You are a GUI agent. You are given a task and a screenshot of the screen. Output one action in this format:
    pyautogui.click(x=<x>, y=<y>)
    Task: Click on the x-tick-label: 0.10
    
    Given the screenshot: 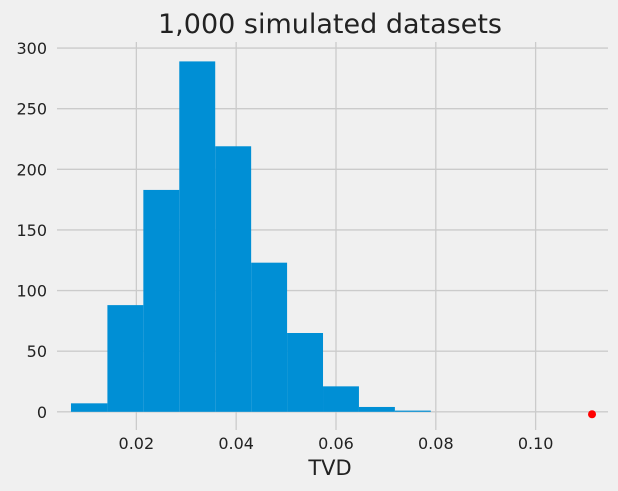 What is the action you would take?
    pyautogui.click(x=536, y=443)
    